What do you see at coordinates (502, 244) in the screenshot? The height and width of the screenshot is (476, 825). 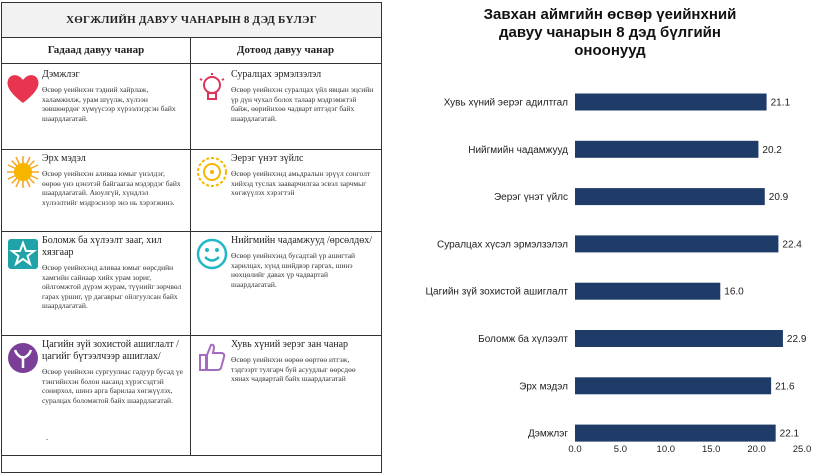 I see `category-label: Суралцах хүсэл эрмэлзэлэл` at bounding box center [502, 244].